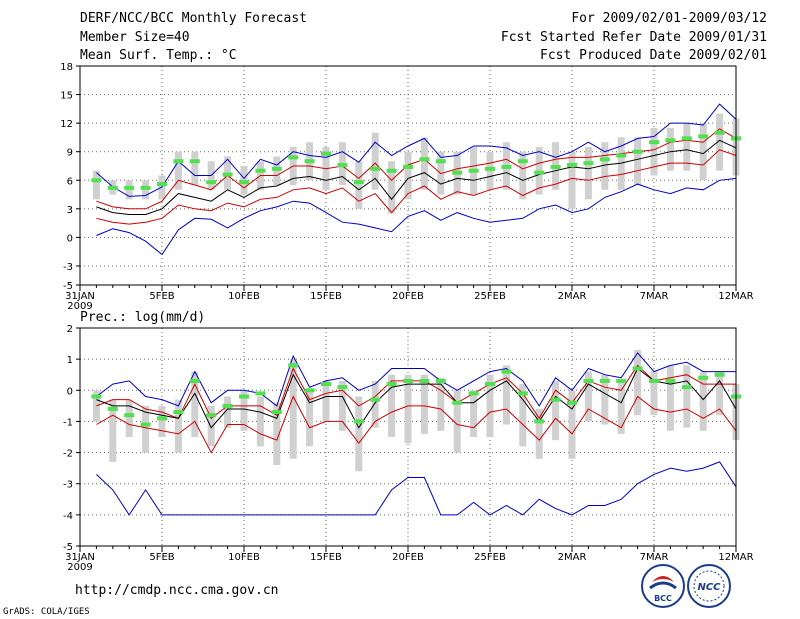 The width and height of the screenshot is (800, 619). I want to click on ncc-logo-label: NCC, so click(709, 587).